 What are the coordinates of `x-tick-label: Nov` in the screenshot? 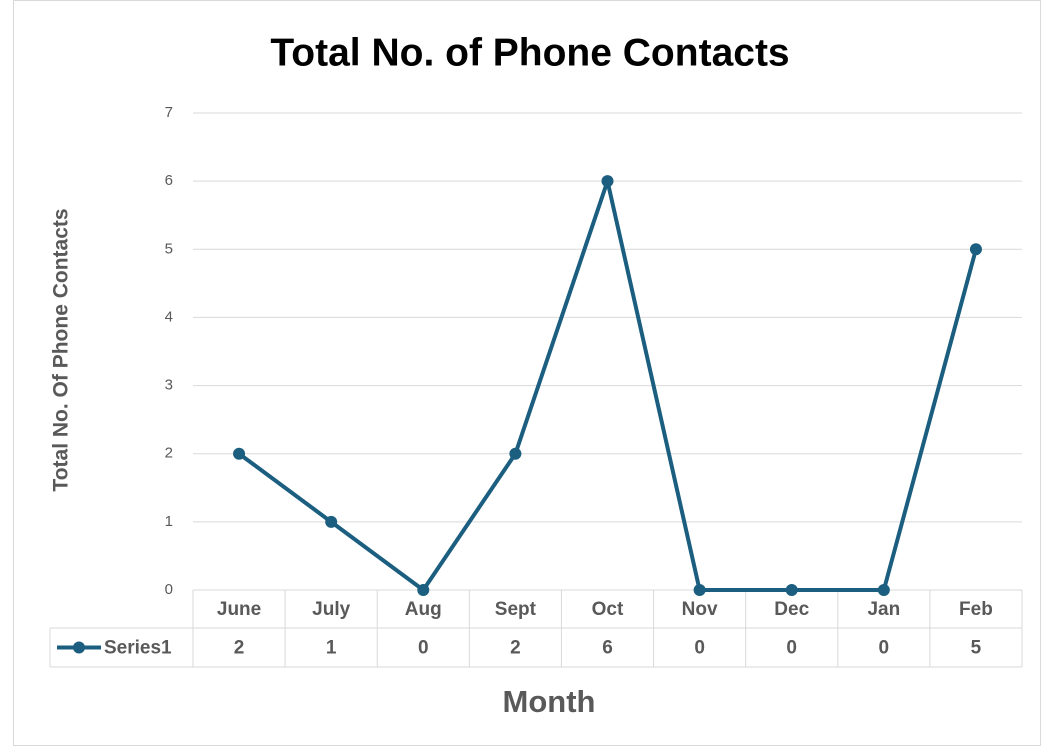 It's located at (700, 609).